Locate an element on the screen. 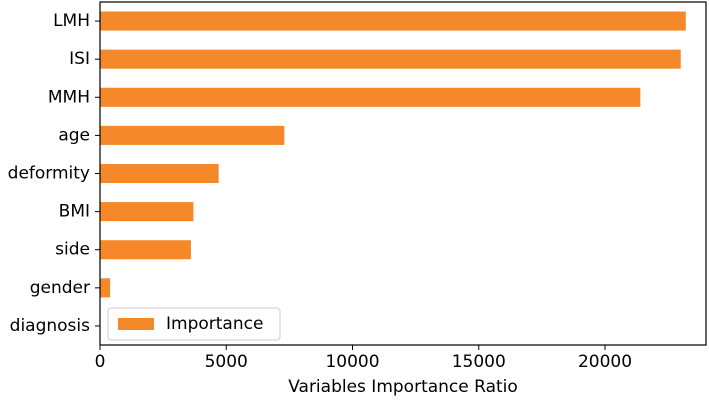 The height and width of the screenshot is (400, 709). x-tick-label: 5000 is located at coordinates (226, 362).